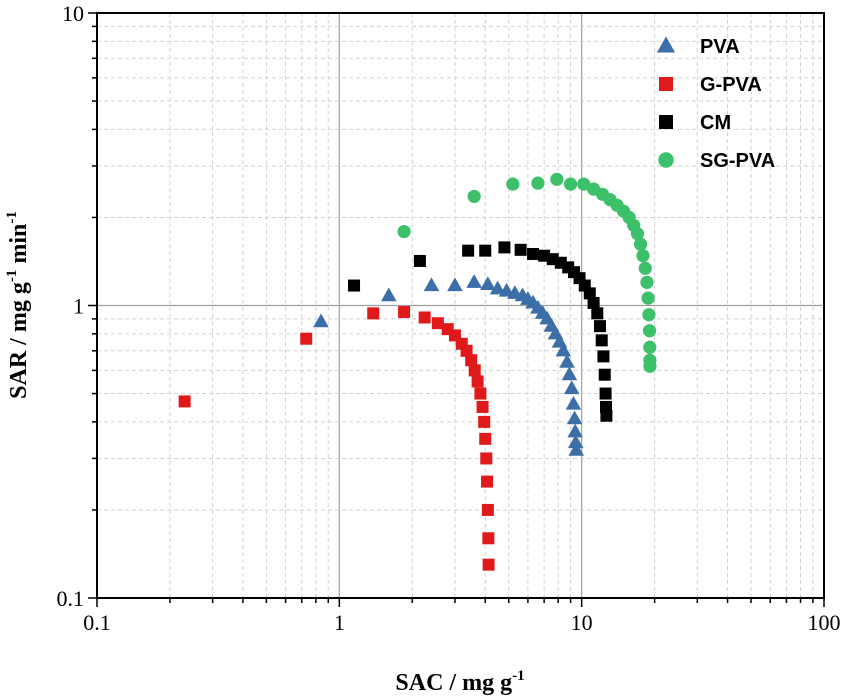 The width and height of the screenshot is (850, 700). What do you see at coordinates (73, 13) in the screenshot?
I see `y-tick-label: 10` at bounding box center [73, 13].